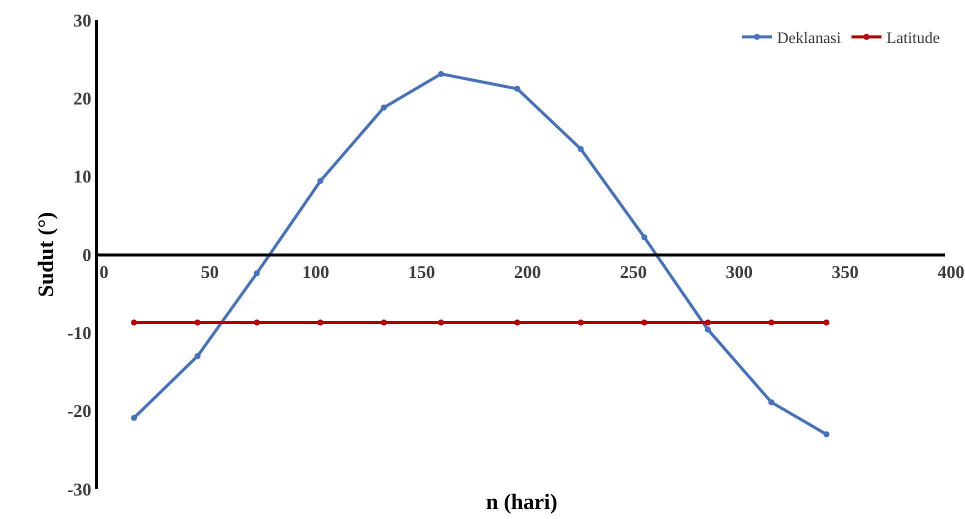 The image size is (965, 519). Describe the element at coordinates (104, 272) in the screenshot. I see `x-tick-label: 0` at that location.